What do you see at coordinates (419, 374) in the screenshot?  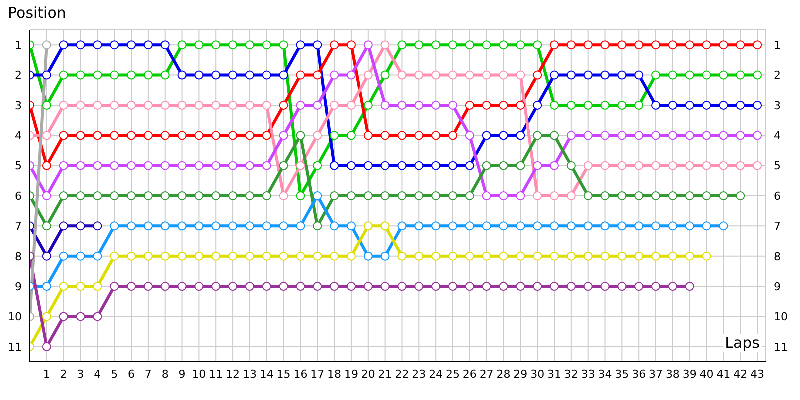 I see `x-tick-label: 23` at bounding box center [419, 374].